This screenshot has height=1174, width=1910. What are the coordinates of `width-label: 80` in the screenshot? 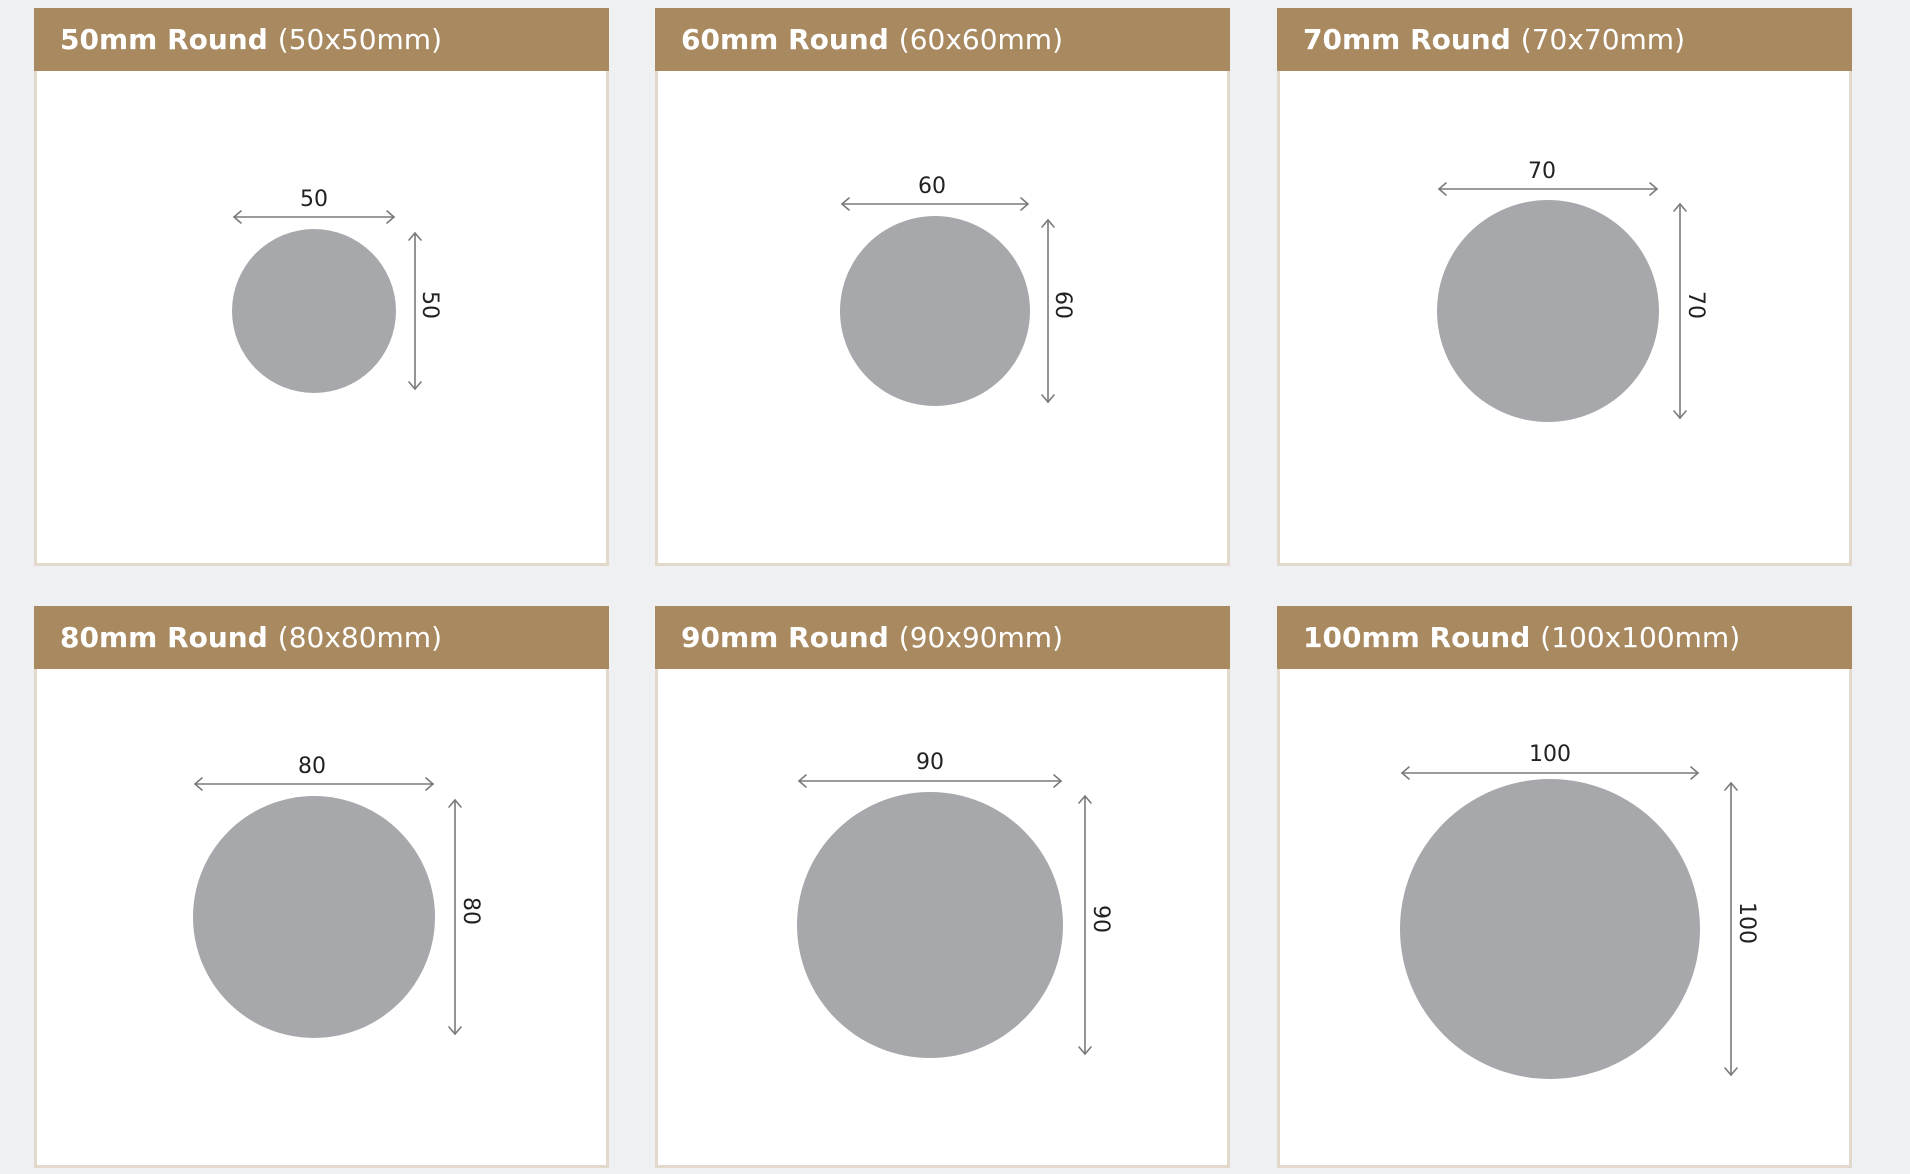 It's located at (312, 766).